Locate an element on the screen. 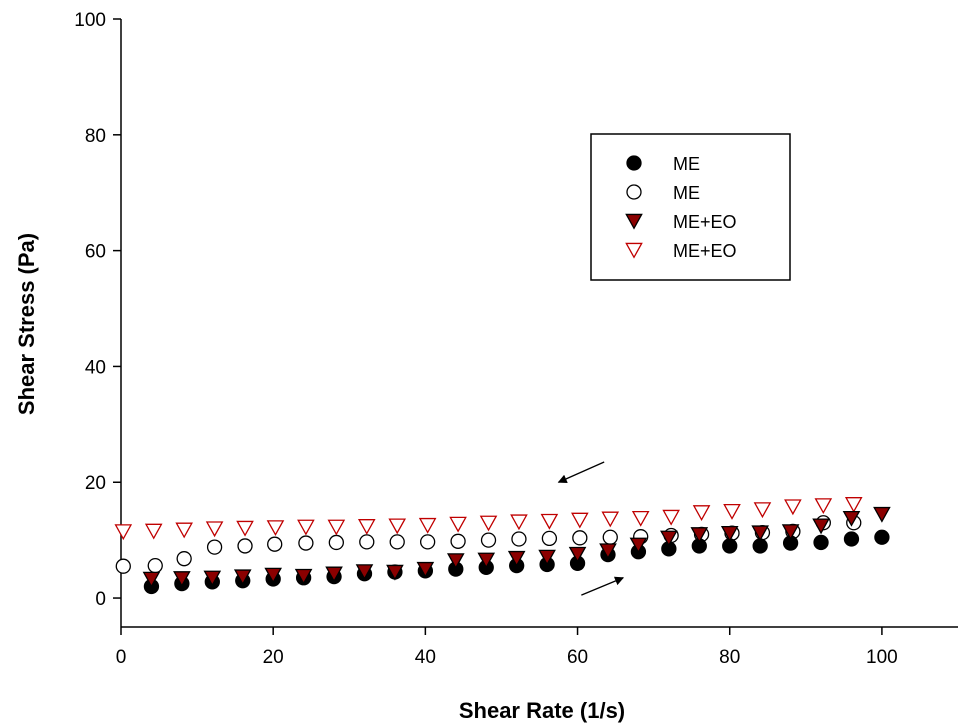 The image size is (958, 727). x-tick-label: 100 is located at coordinates (882, 657).